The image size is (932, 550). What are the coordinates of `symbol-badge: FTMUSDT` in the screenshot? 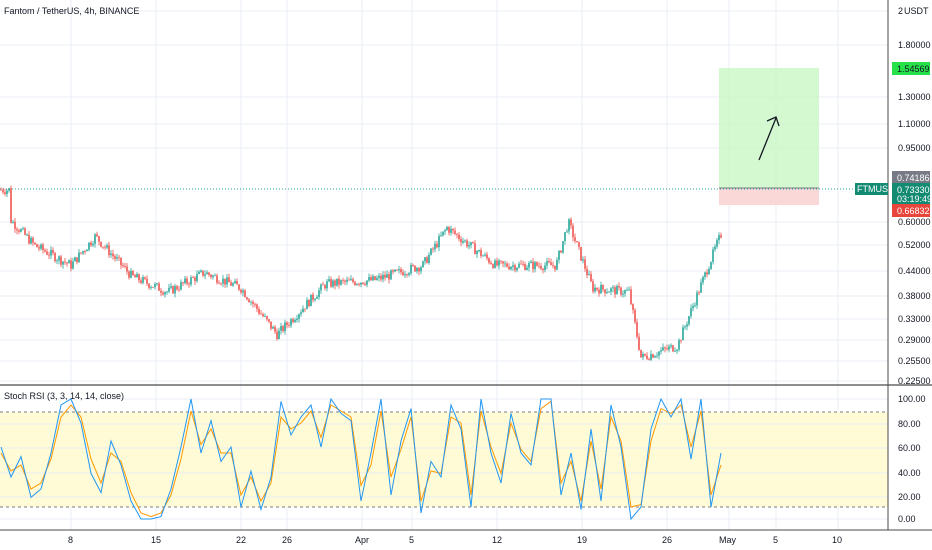 It's located at (877, 189).